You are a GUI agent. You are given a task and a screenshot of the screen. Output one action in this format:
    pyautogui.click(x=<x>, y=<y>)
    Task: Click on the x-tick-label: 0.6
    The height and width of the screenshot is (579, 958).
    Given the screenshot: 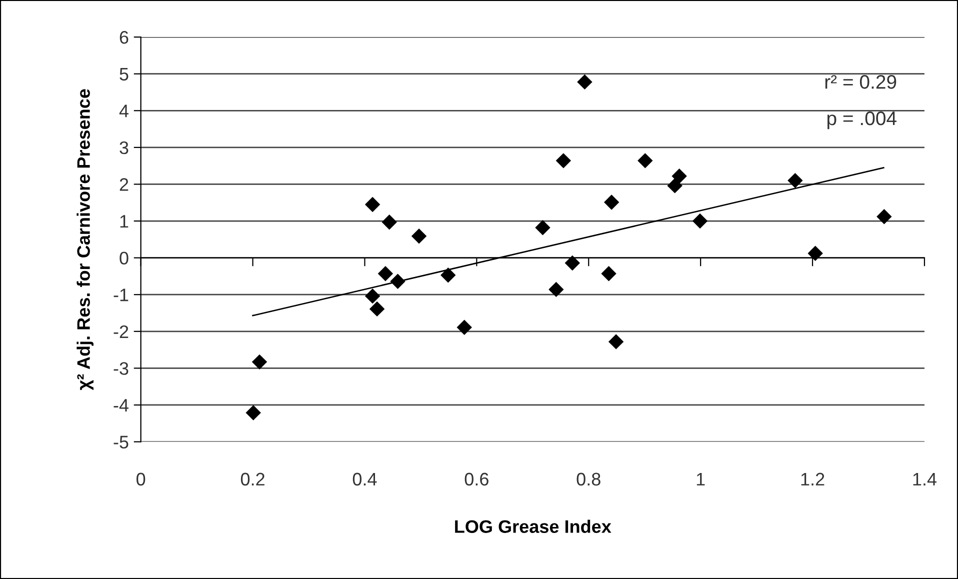 What is the action you would take?
    pyautogui.click(x=476, y=479)
    